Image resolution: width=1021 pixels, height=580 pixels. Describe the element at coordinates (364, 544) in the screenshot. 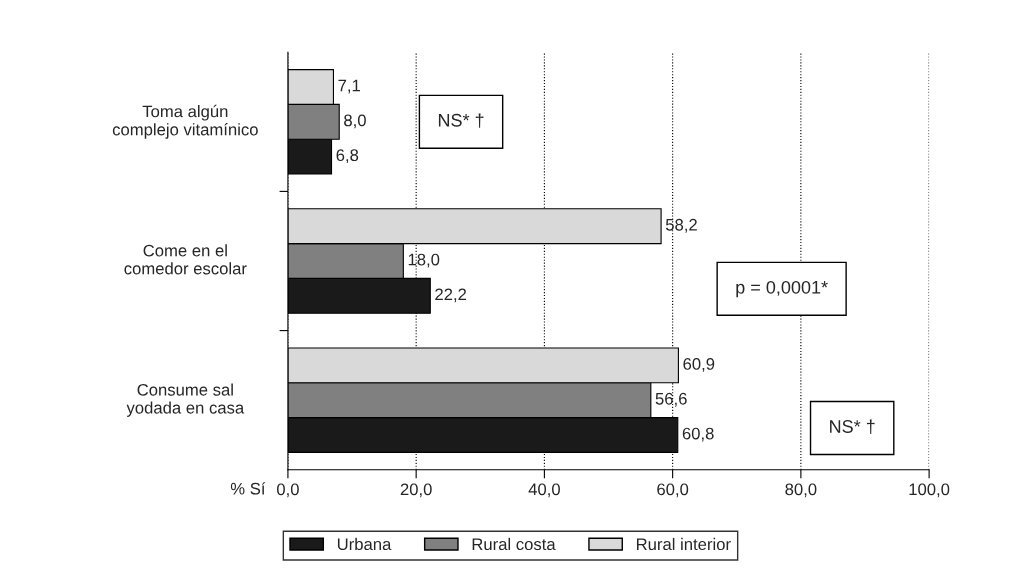

I see `legend-label: Urbana` at that location.